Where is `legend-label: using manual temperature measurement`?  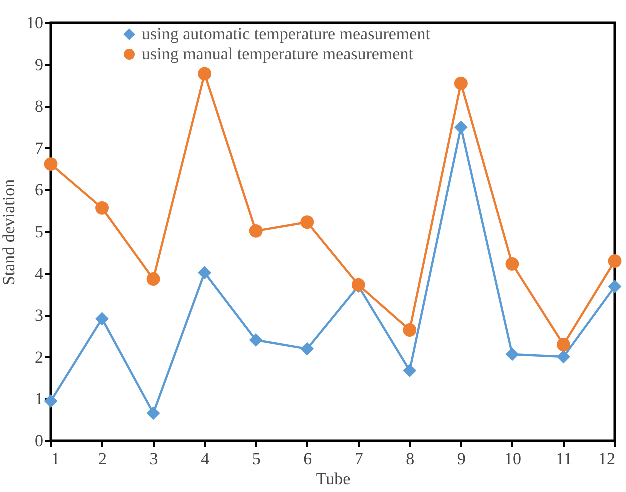 legend-label: using manual temperature measurement is located at coordinates (278, 54).